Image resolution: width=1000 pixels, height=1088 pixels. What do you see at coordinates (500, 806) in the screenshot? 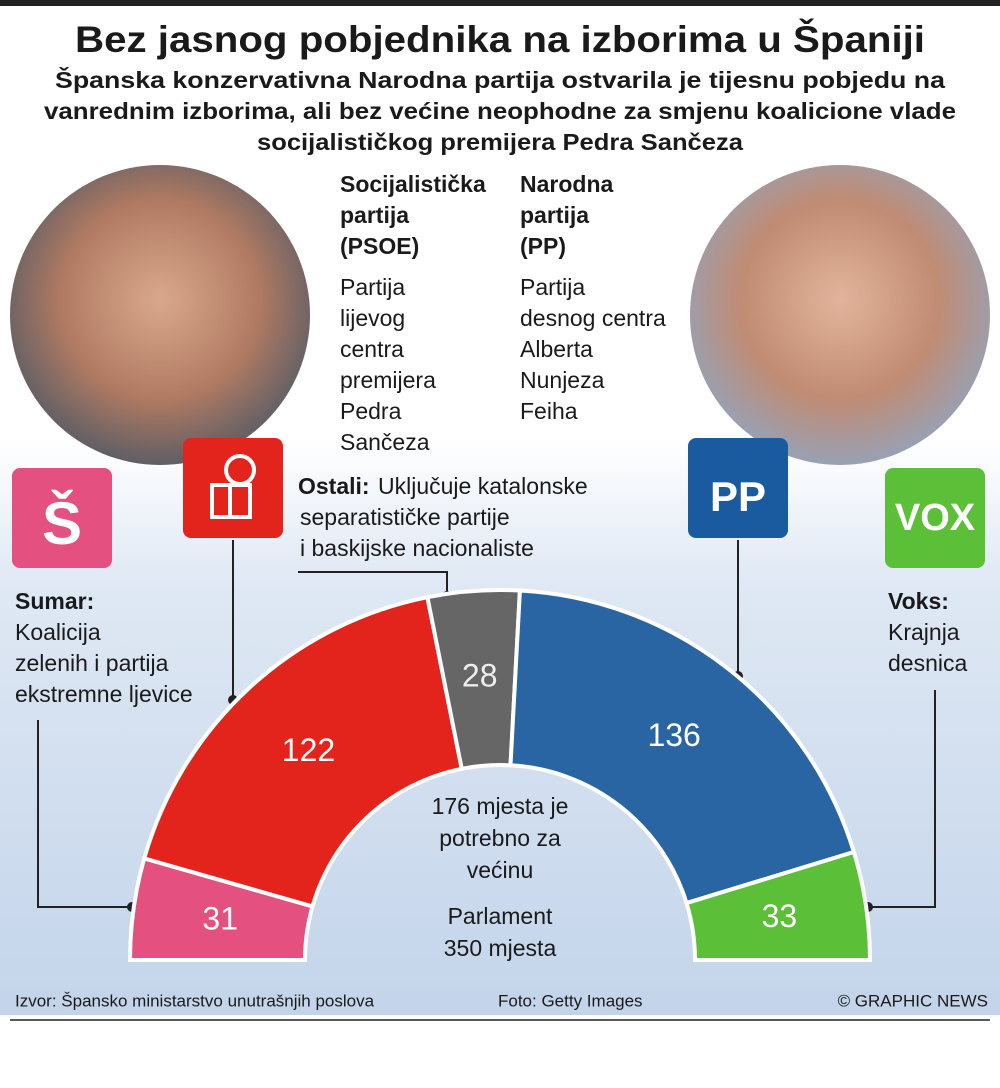
I see `center-text: 176 mjesta je` at bounding box center [500, 806].